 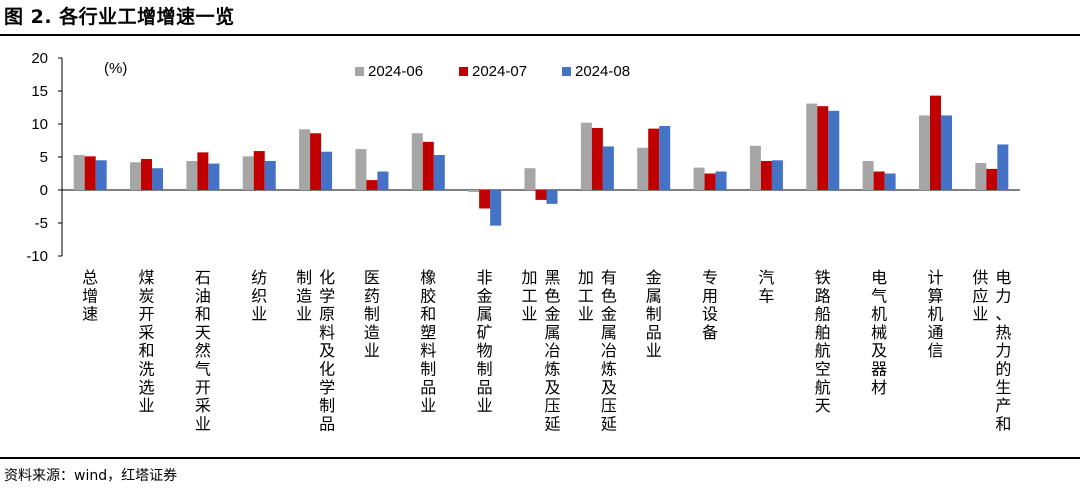 I want to click on category-char: 航, so click(x=823, y=350).